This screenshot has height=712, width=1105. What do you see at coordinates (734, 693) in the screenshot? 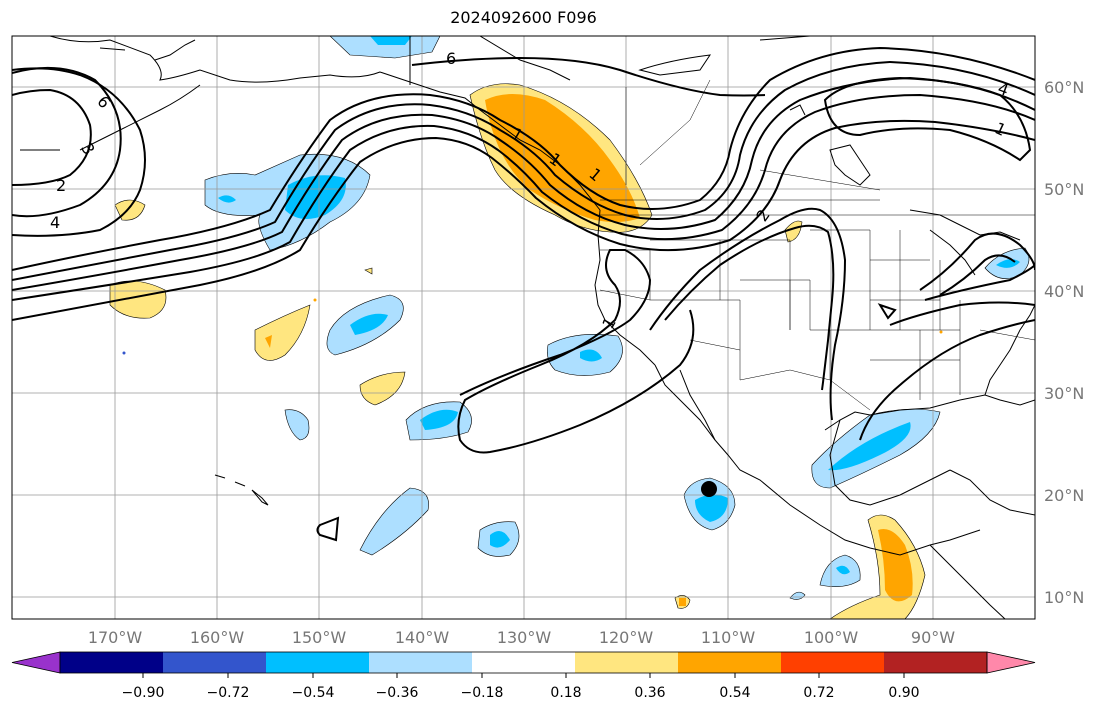
I see `colorbar-tick-label: 0.54` at bounding box center [734, 693].